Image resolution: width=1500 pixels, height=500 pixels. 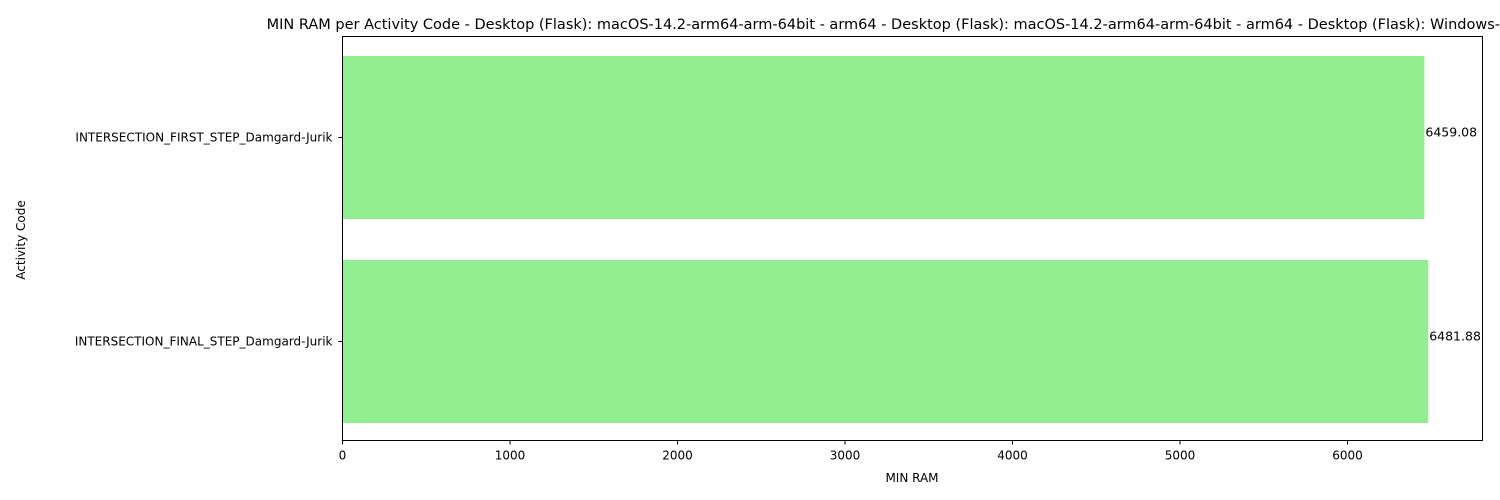 I want to click on x-tick-label: 6000, so click(x=1347, y=456).